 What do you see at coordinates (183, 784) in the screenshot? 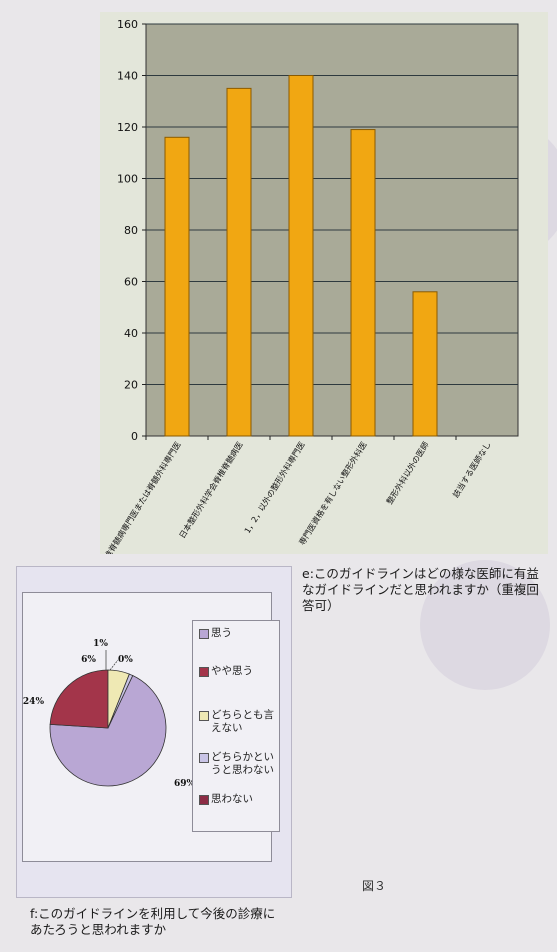
I see `pie-value-label: 69%` at bounding box center [183, 784].